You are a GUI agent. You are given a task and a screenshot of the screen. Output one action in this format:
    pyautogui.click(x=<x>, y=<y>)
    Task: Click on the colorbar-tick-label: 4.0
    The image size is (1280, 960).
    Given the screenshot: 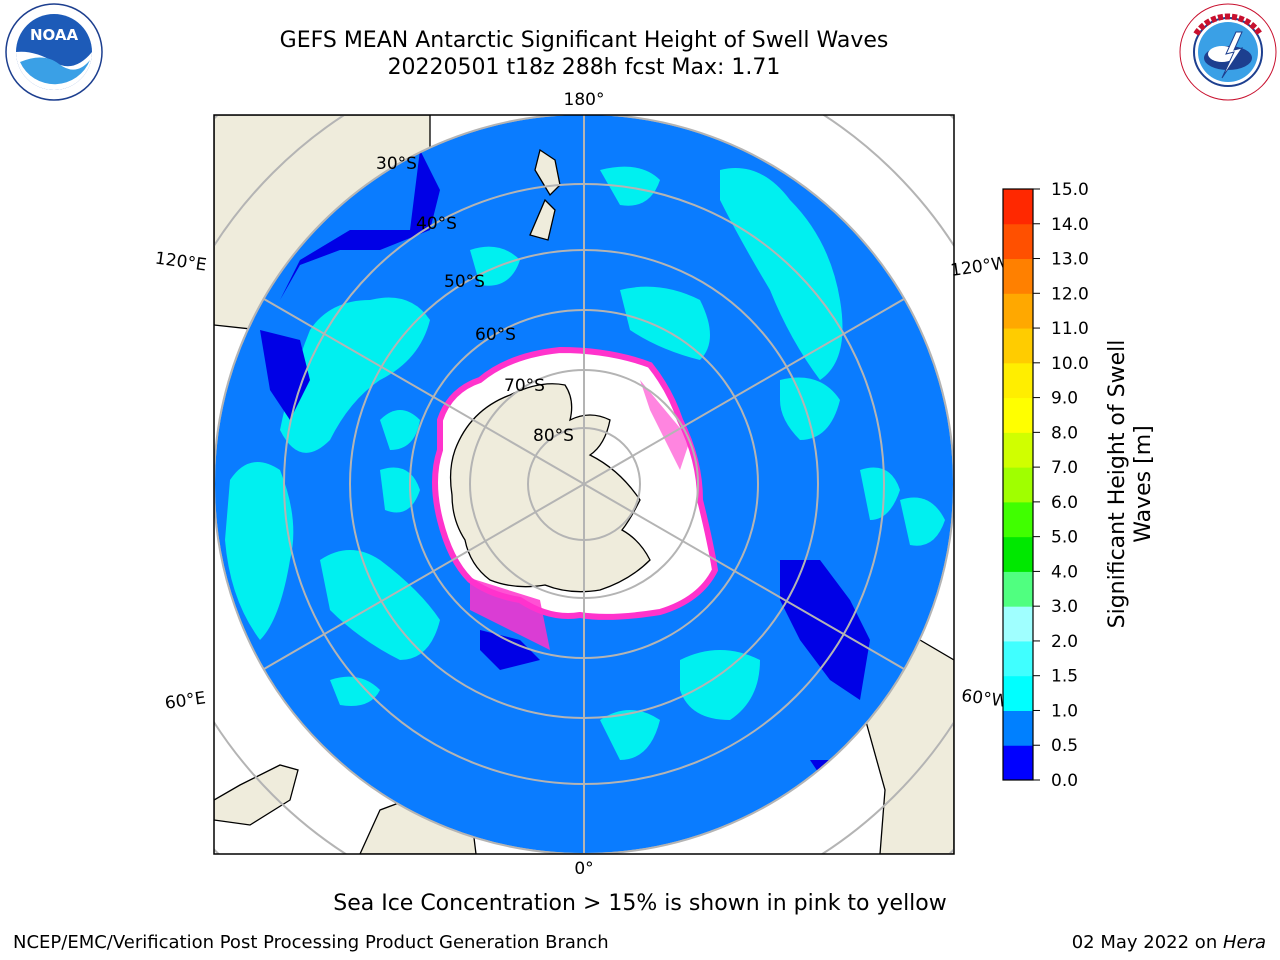 What is the action you would take?
    pyautogui.click(x=1064, y=572)
    